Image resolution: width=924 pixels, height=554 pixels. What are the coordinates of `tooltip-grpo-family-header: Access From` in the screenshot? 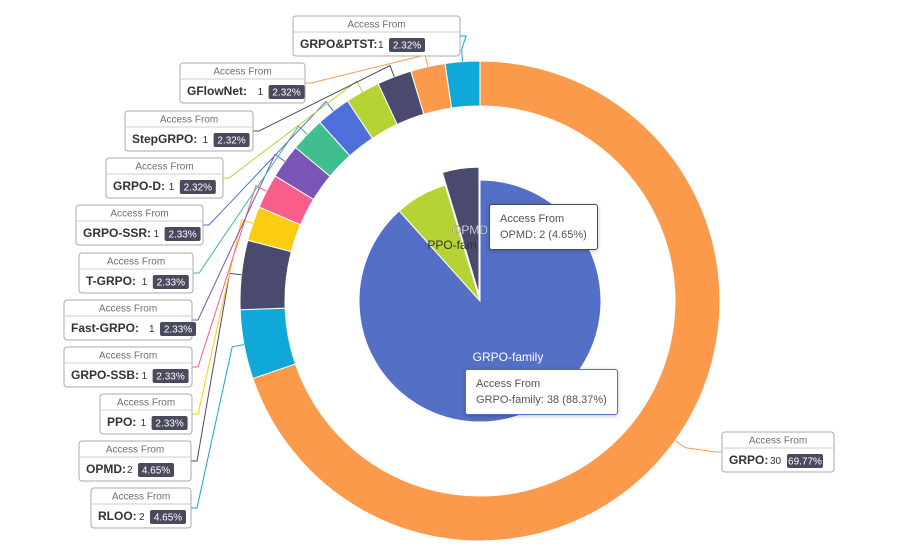 It's located at (508, 384).